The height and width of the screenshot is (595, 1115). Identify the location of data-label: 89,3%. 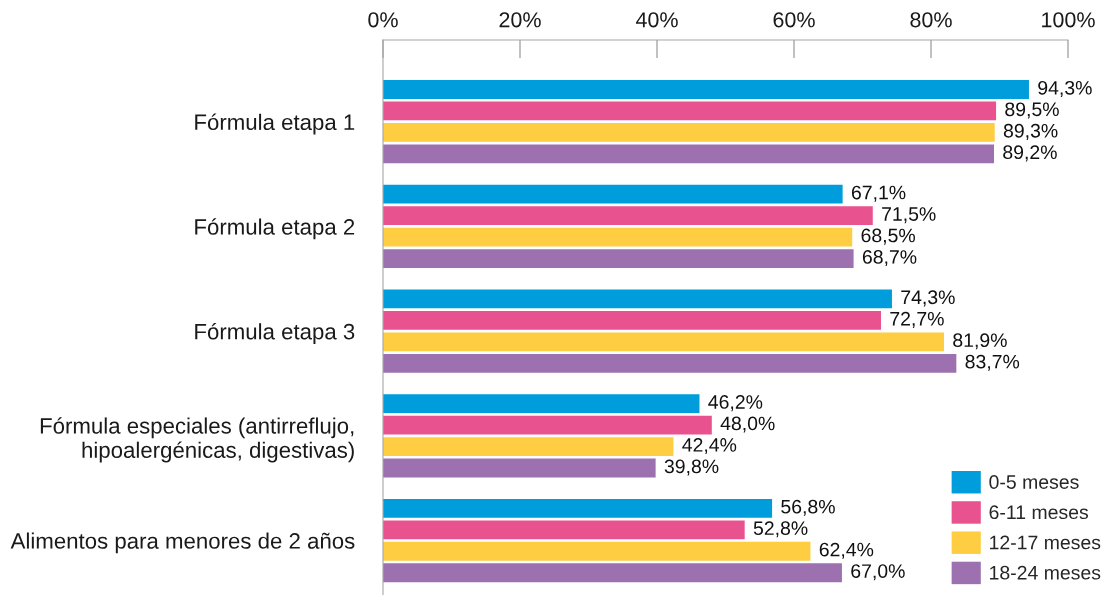
(1030, 131).